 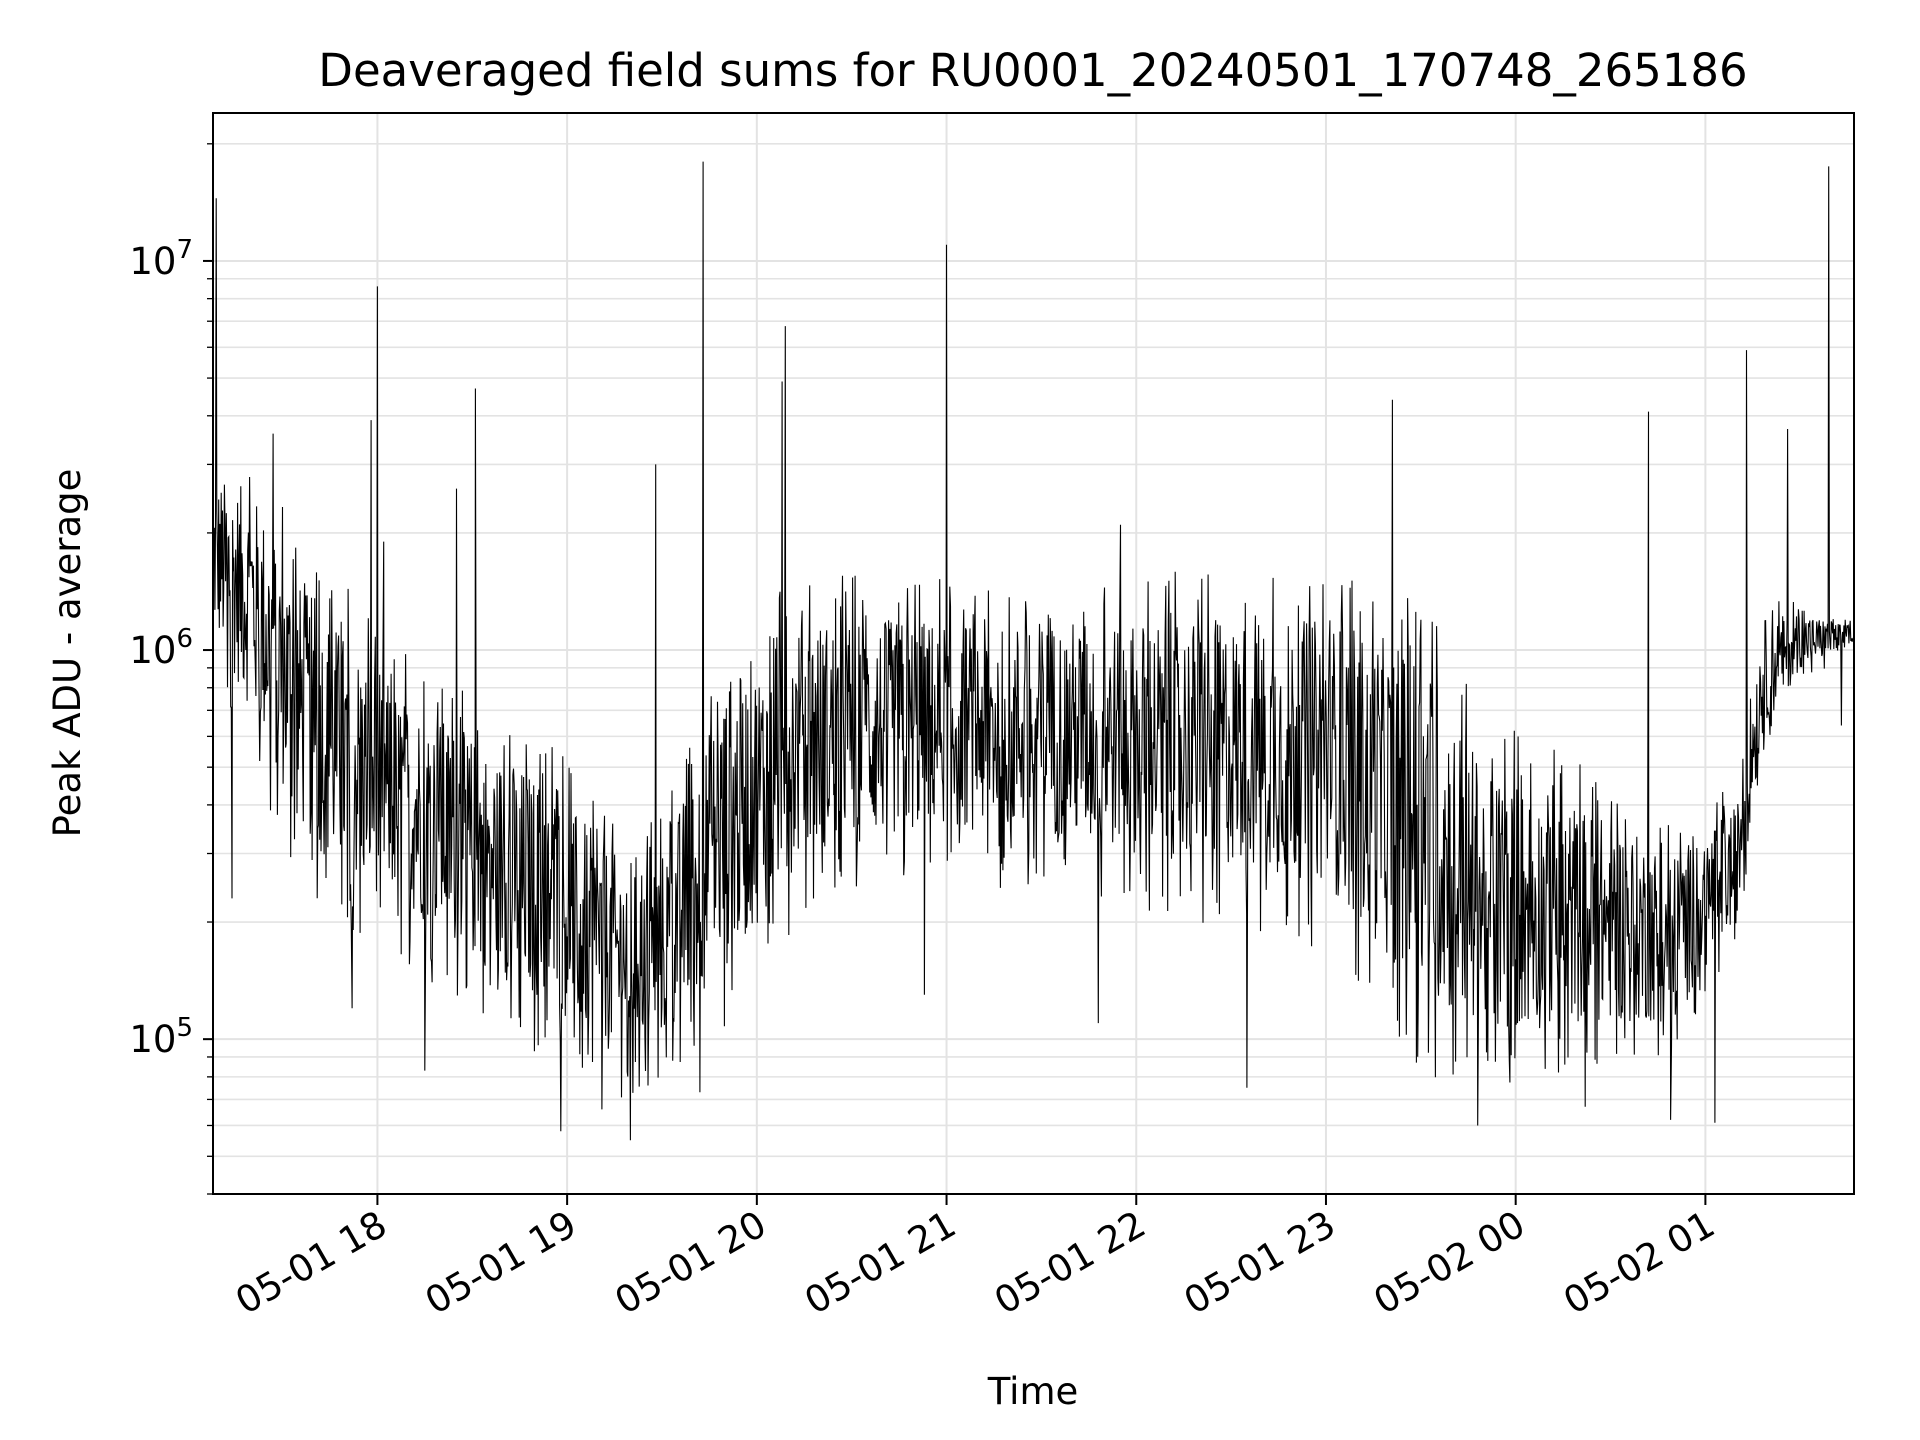 What do you see at coordinates (184, 639) in the screenshot?
I see `y-tick-label-exponent: 6` at bounding box center [184, 639].